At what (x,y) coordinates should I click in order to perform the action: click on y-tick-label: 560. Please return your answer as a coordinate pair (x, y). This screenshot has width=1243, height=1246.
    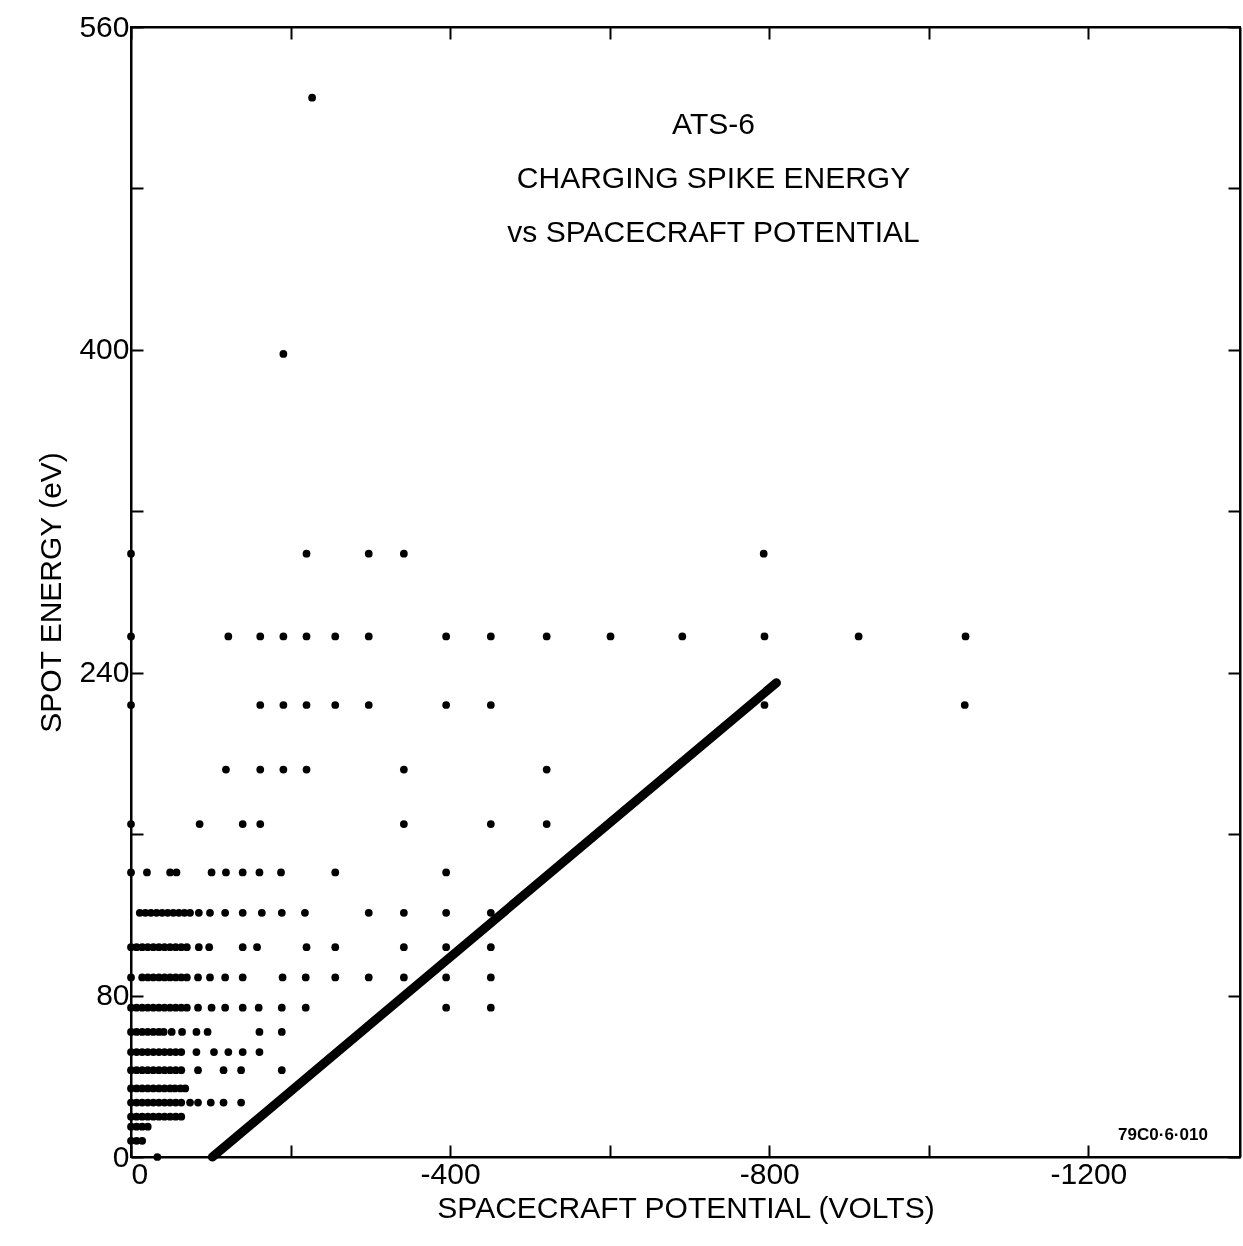
    Looking at the image, I should click on (104, 26).